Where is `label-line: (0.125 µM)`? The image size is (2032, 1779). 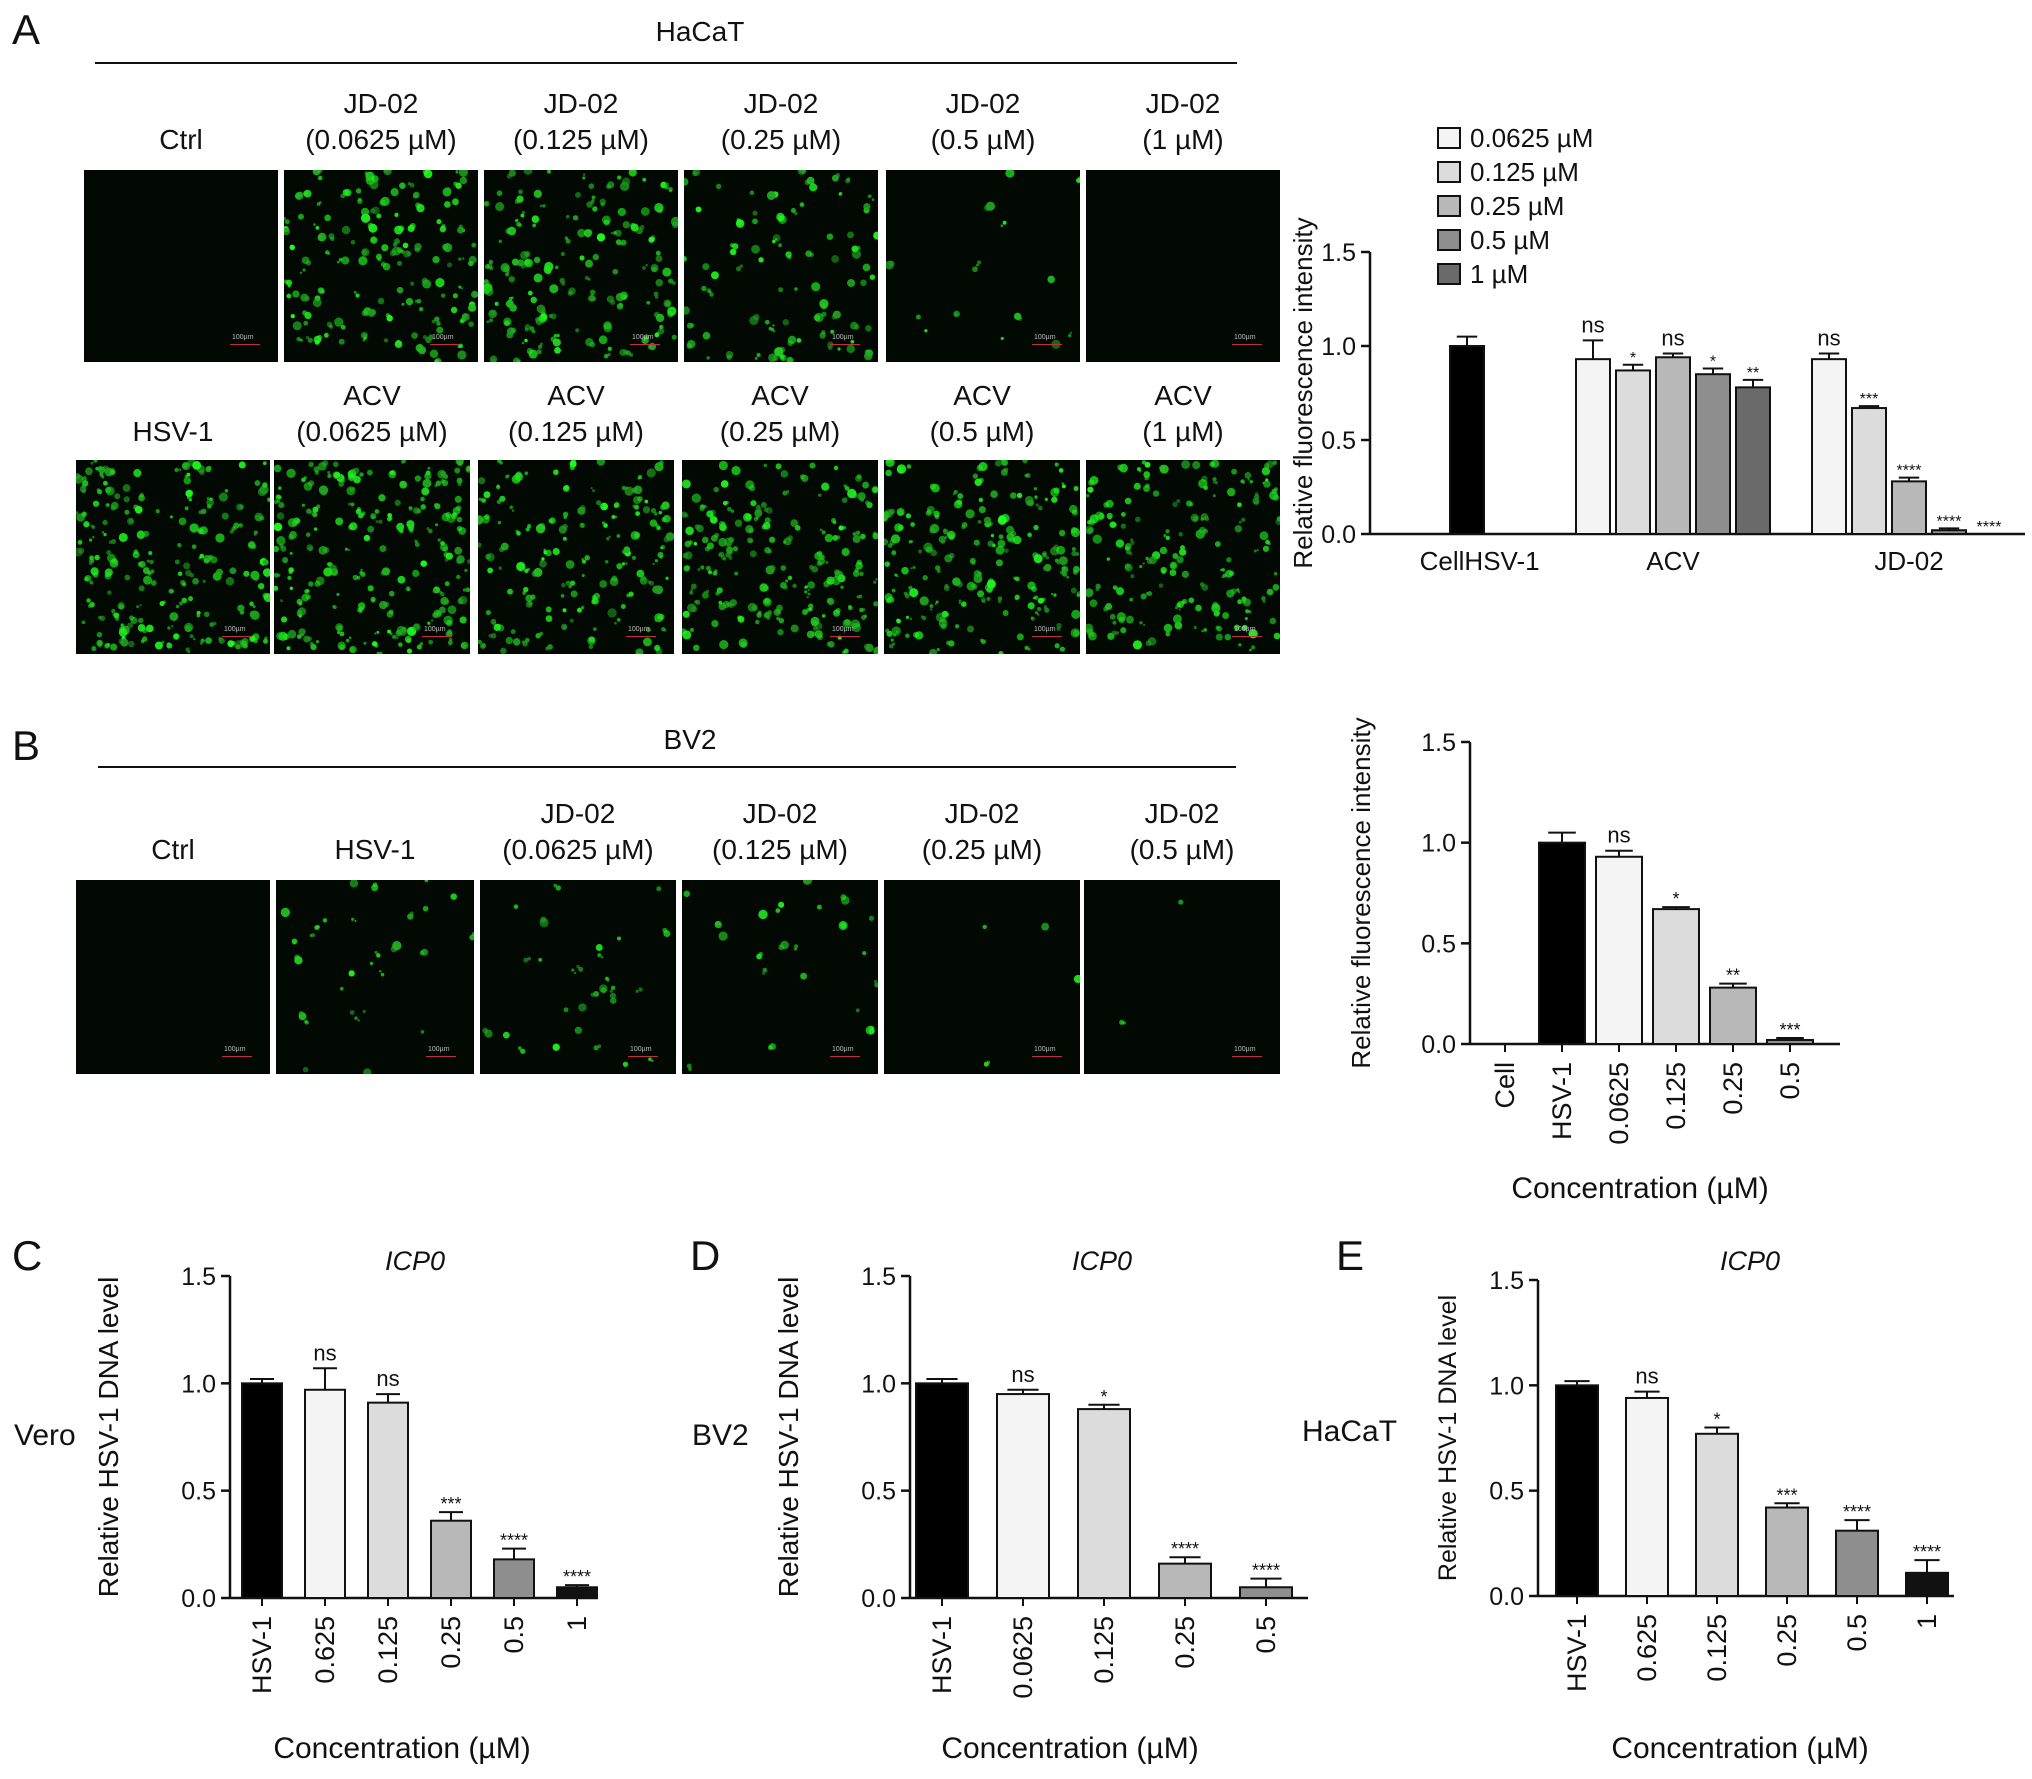
label-line: (0.125 µM) is located at coordinates (576, 431).